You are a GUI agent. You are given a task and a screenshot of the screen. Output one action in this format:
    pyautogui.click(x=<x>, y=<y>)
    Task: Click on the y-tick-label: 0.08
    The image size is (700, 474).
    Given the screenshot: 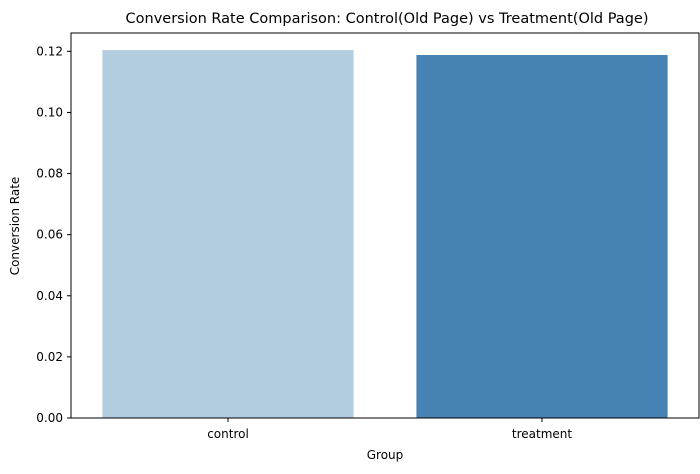 What is the action you would take?
    pyautogui.click(x=49, y=174)
    